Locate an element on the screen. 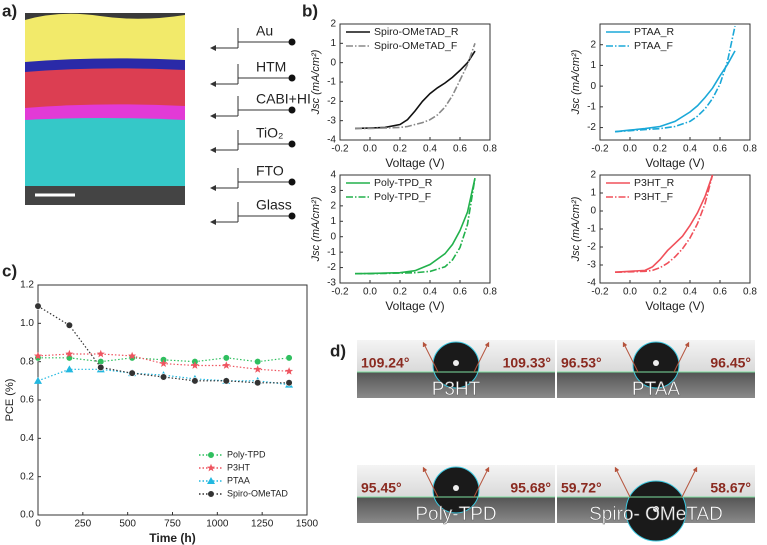 This screenshot has width=767, height=545. y-tick-label: -4 is located at coordinates (591, 283).